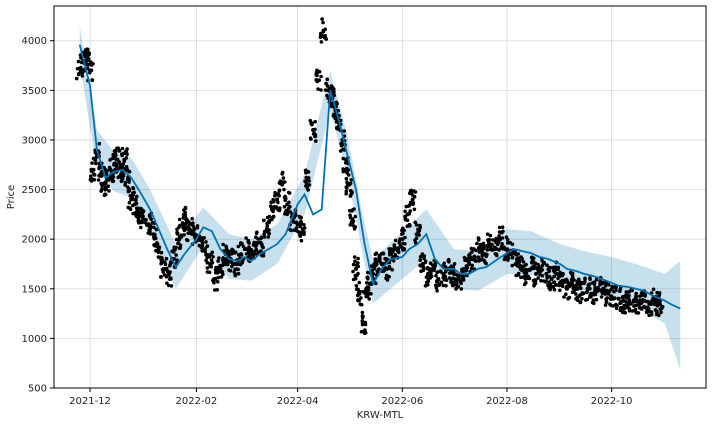 This screenshot has width=712, height=424. I want to click on x-tick-label: 2022-02, so click(197, 401).